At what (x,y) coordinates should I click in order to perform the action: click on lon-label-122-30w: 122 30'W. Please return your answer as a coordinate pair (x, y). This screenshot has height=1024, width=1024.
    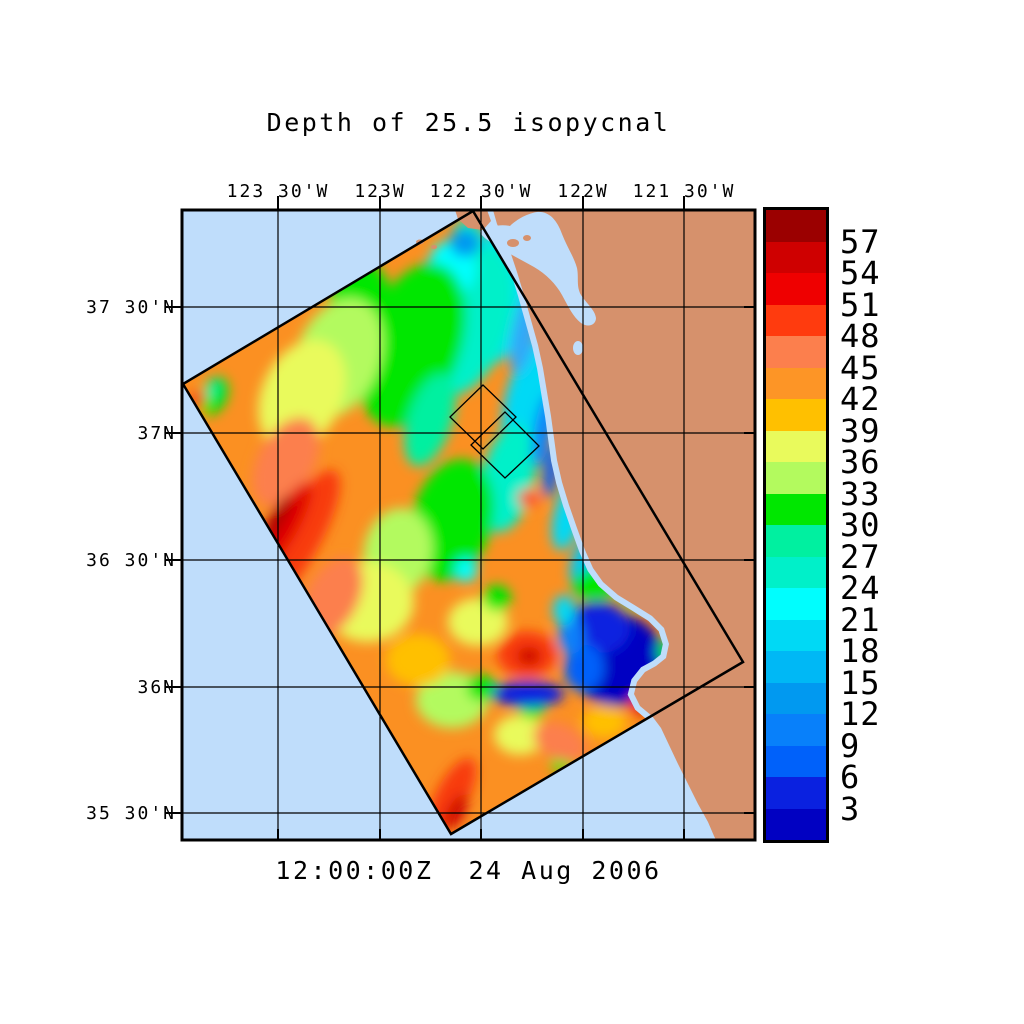
    Looking at the image, I should click on (481, 191).